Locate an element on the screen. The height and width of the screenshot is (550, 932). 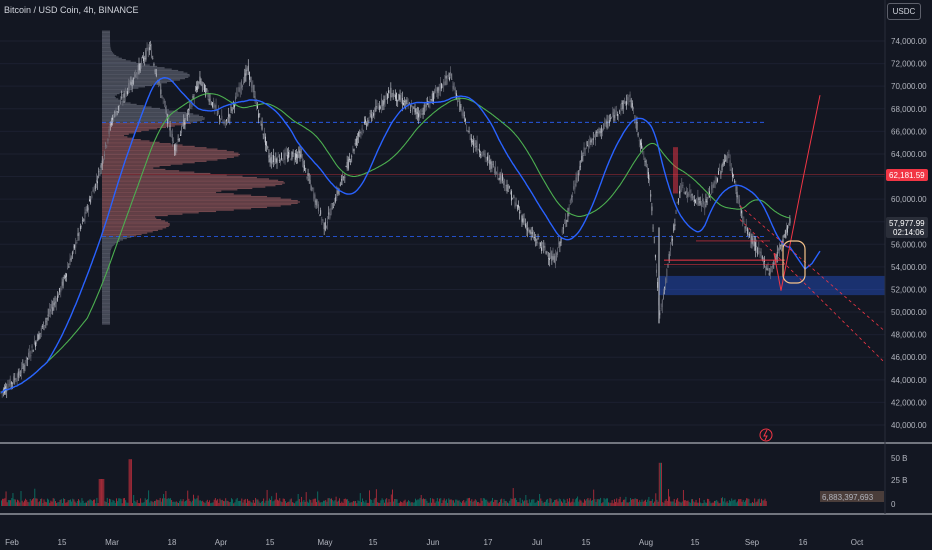
chart-drawings is located at coordinates (775, 229).